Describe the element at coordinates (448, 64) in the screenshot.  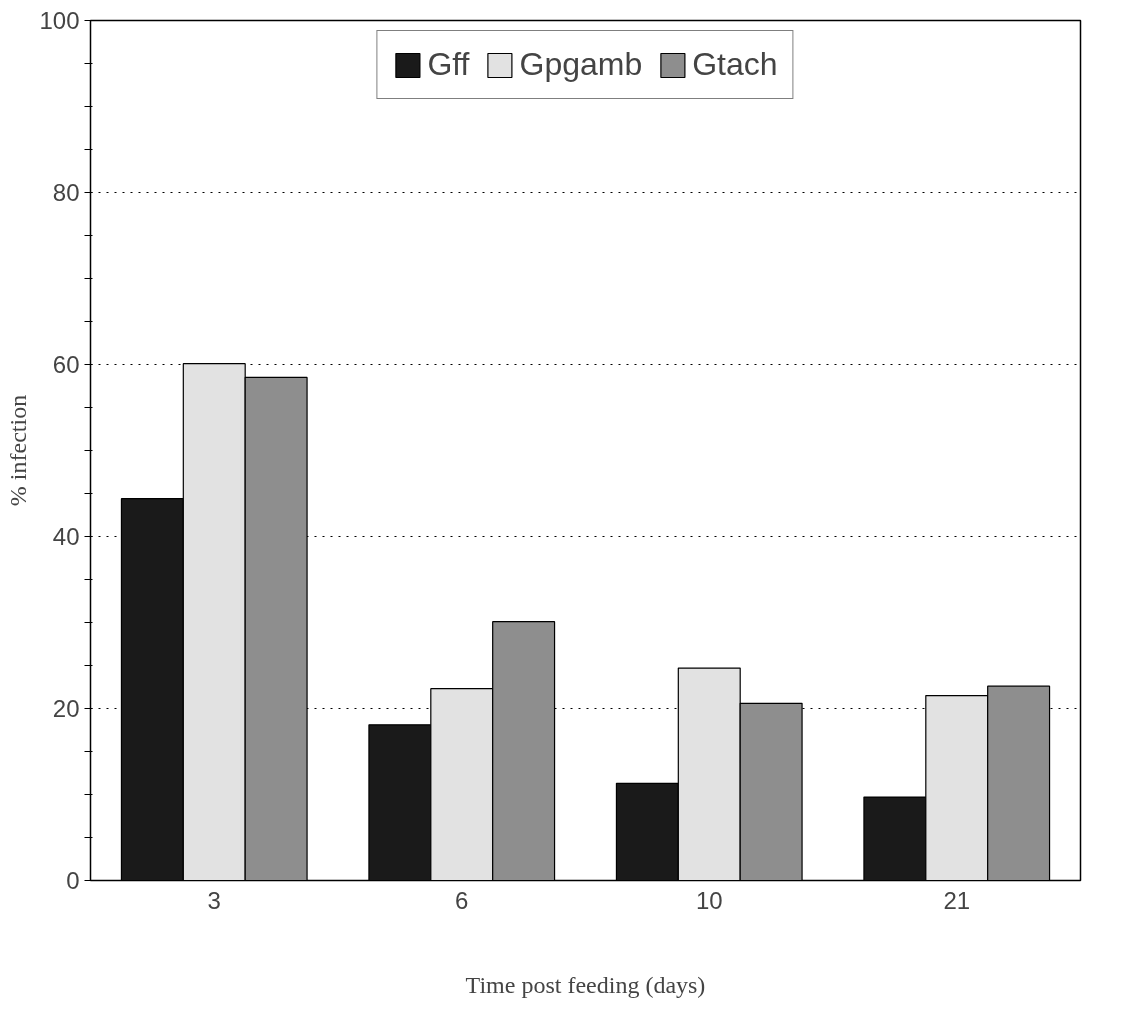
I see `legend-label: Gff` at that location.